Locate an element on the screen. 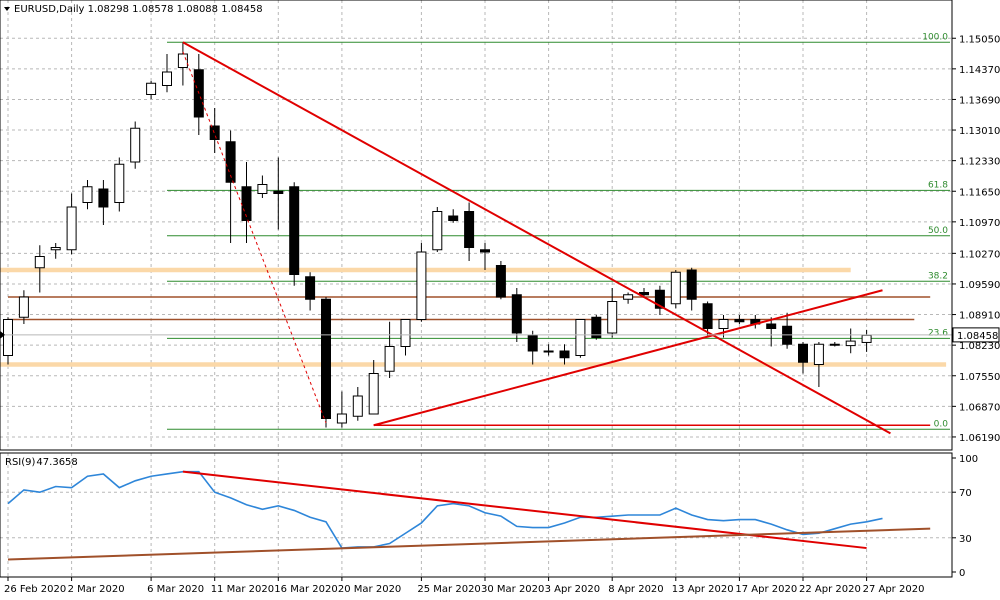  x-tick-label: 25 Mar 2020 is located at coordinates (448, 589).